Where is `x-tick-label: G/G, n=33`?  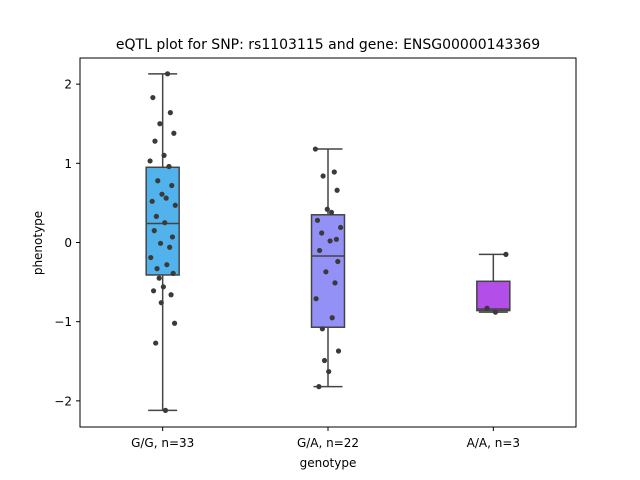
x-tick-label: G/G, n=33 is located at coordinates (162, 443).